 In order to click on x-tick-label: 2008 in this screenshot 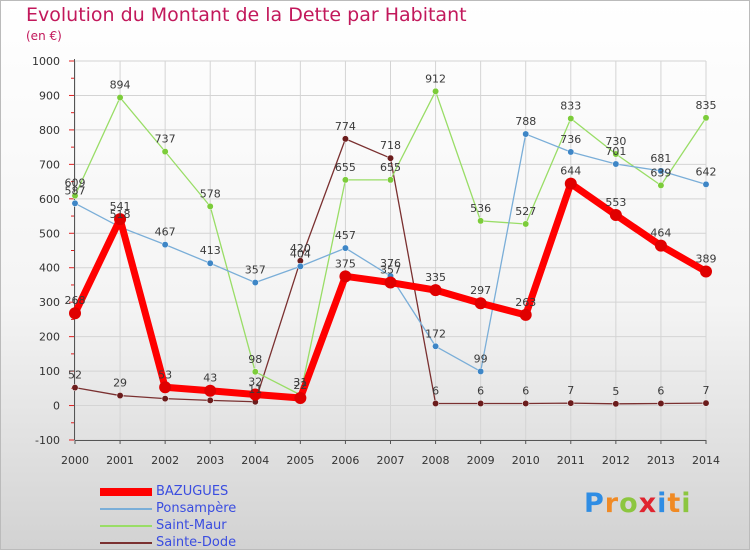, I will do `click(436, 460)`.